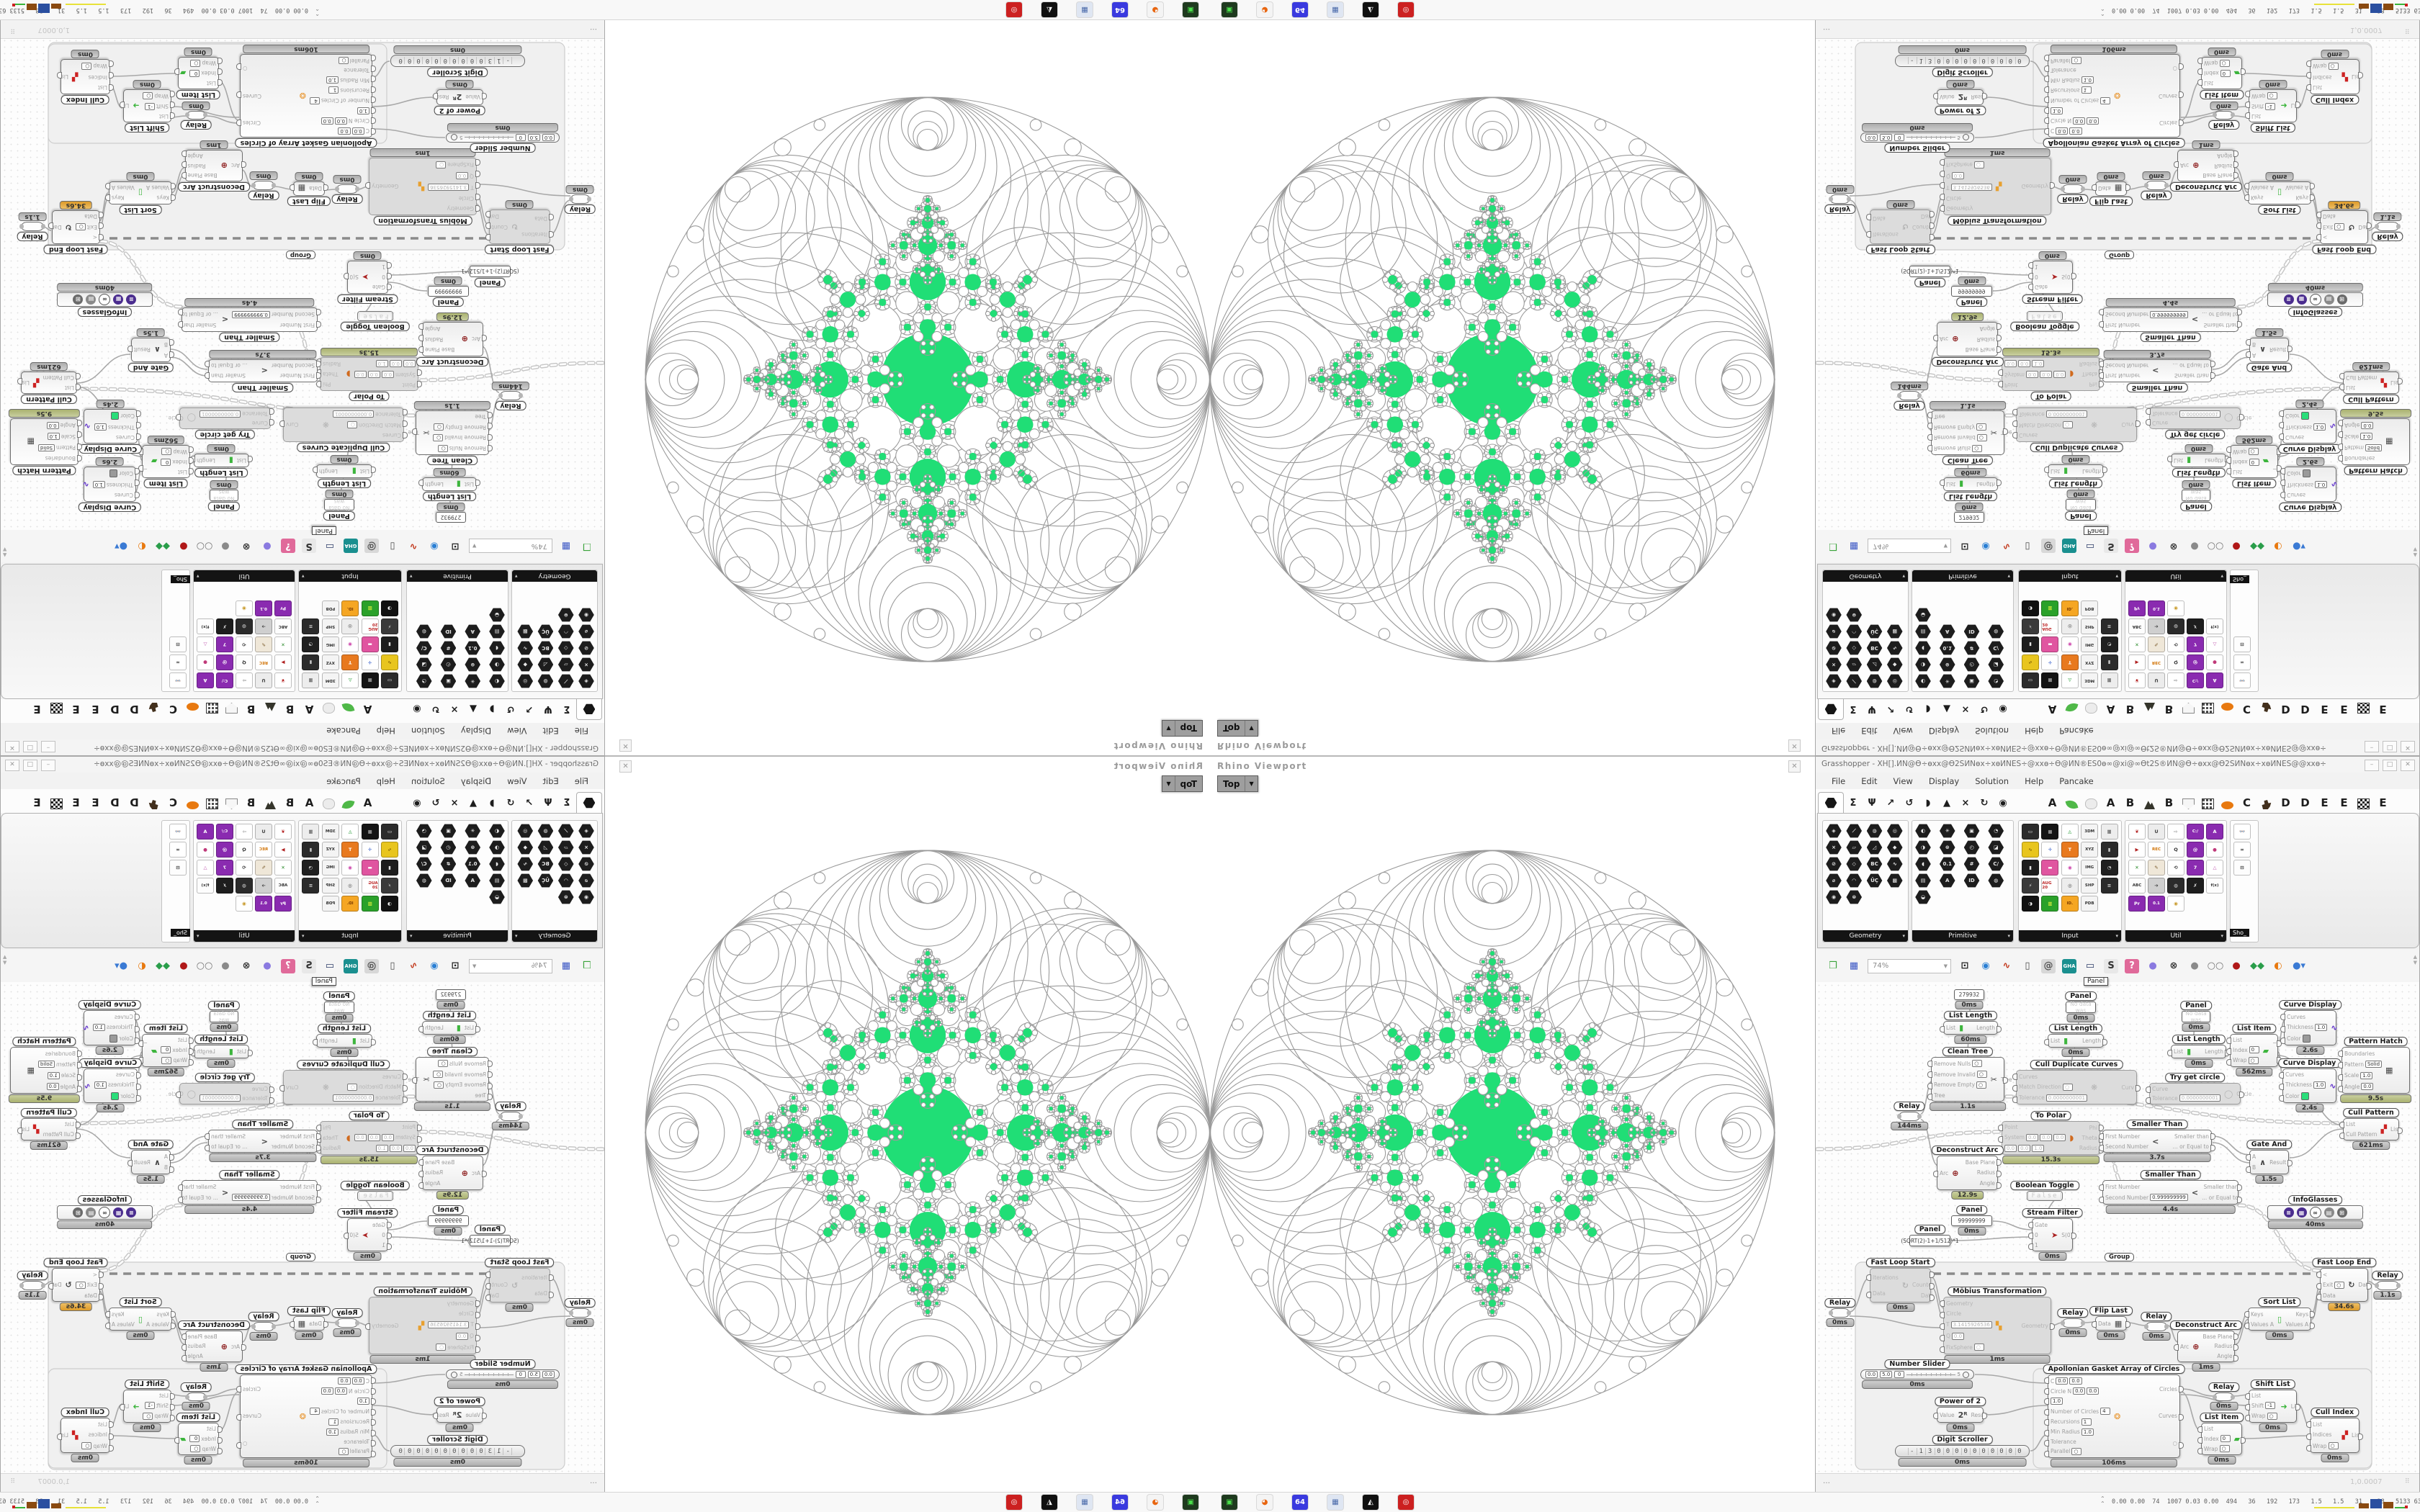  I want to click on component-icon: SHP, so click(2090, 626).